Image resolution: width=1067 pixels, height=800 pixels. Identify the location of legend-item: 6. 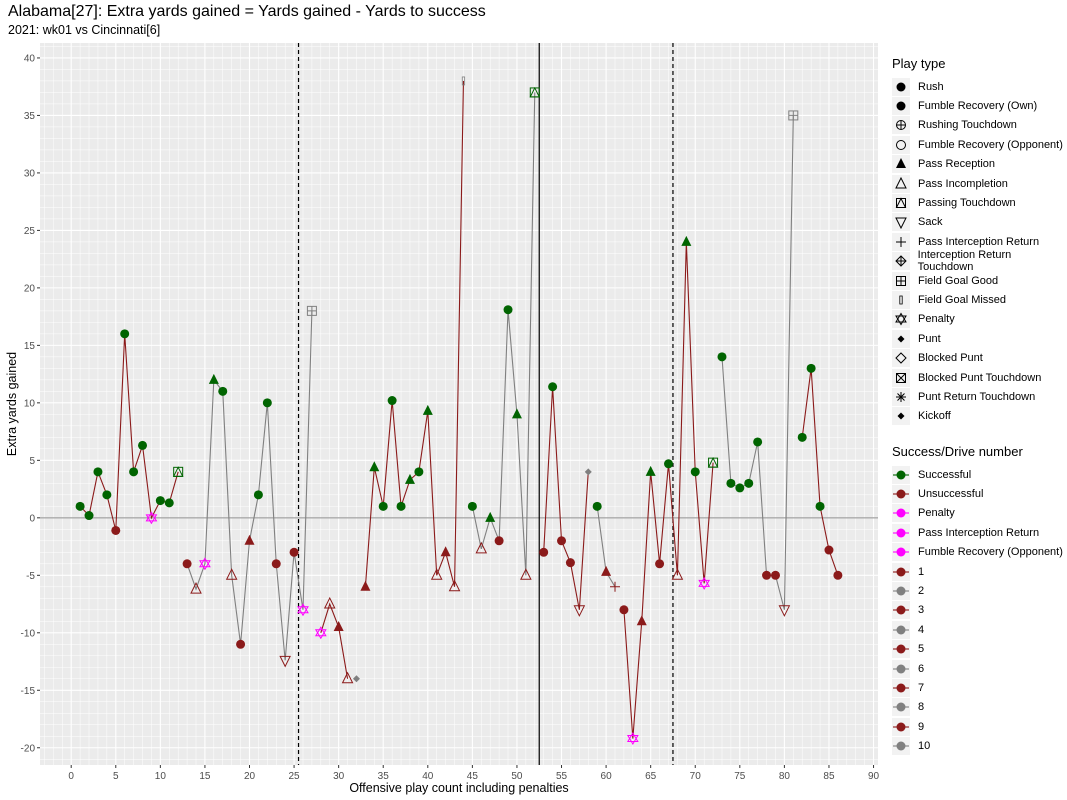
(977, 668).